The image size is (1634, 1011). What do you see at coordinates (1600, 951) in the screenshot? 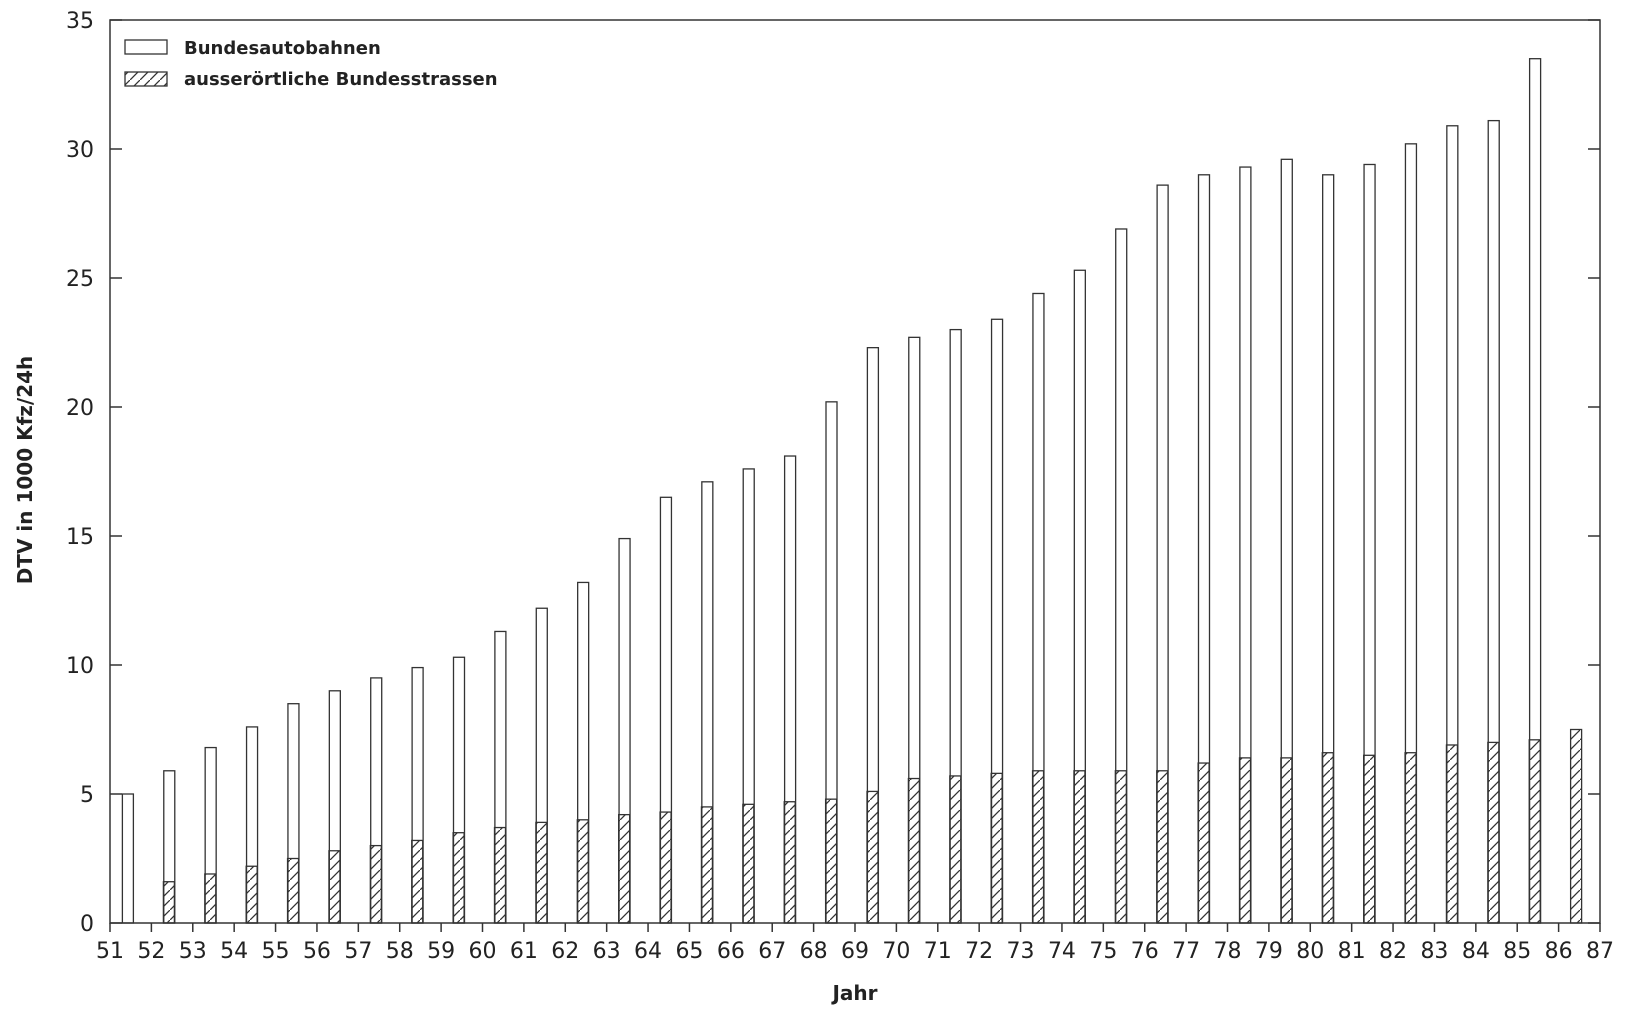
I see `x-tick-label: 87` at bounding box center [1600, 951].